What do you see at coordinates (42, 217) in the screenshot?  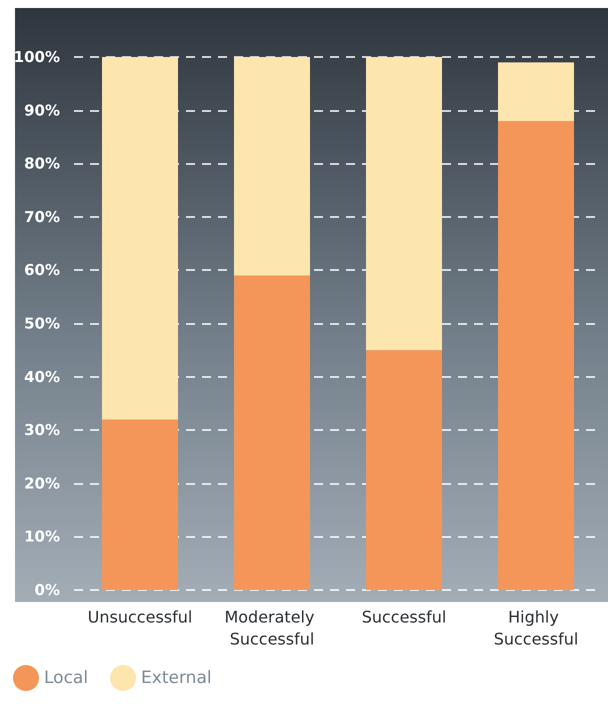 I see `y-tick-label: 70%` at bounding box center [42, 217].